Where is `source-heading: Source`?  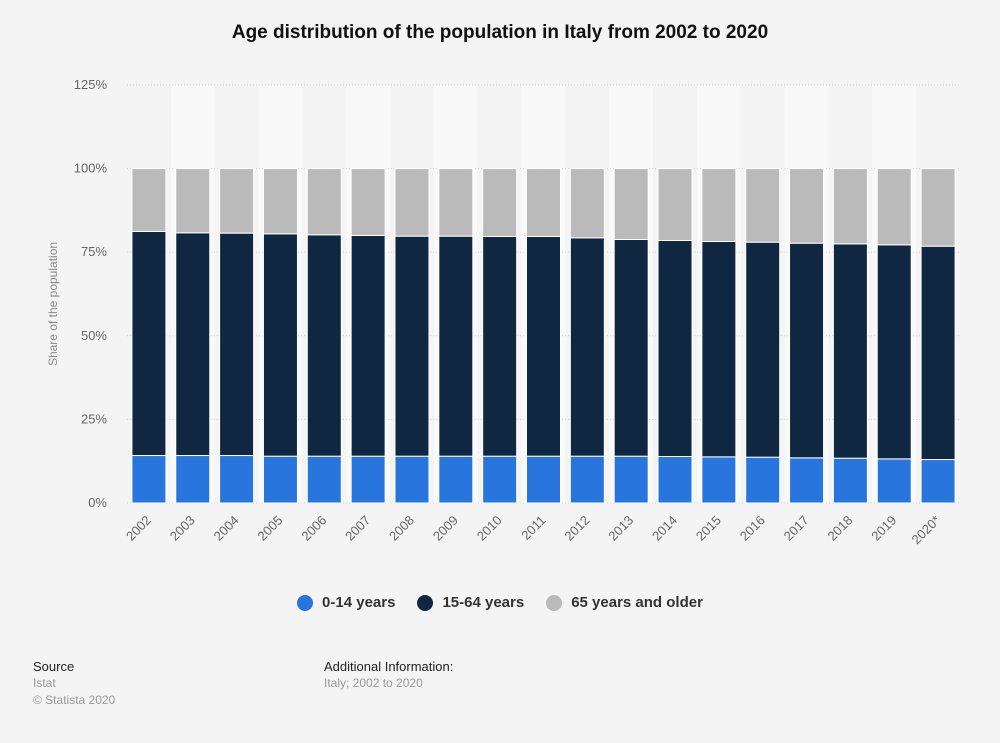
source-heading: Source is located at coordinates (54, 666).